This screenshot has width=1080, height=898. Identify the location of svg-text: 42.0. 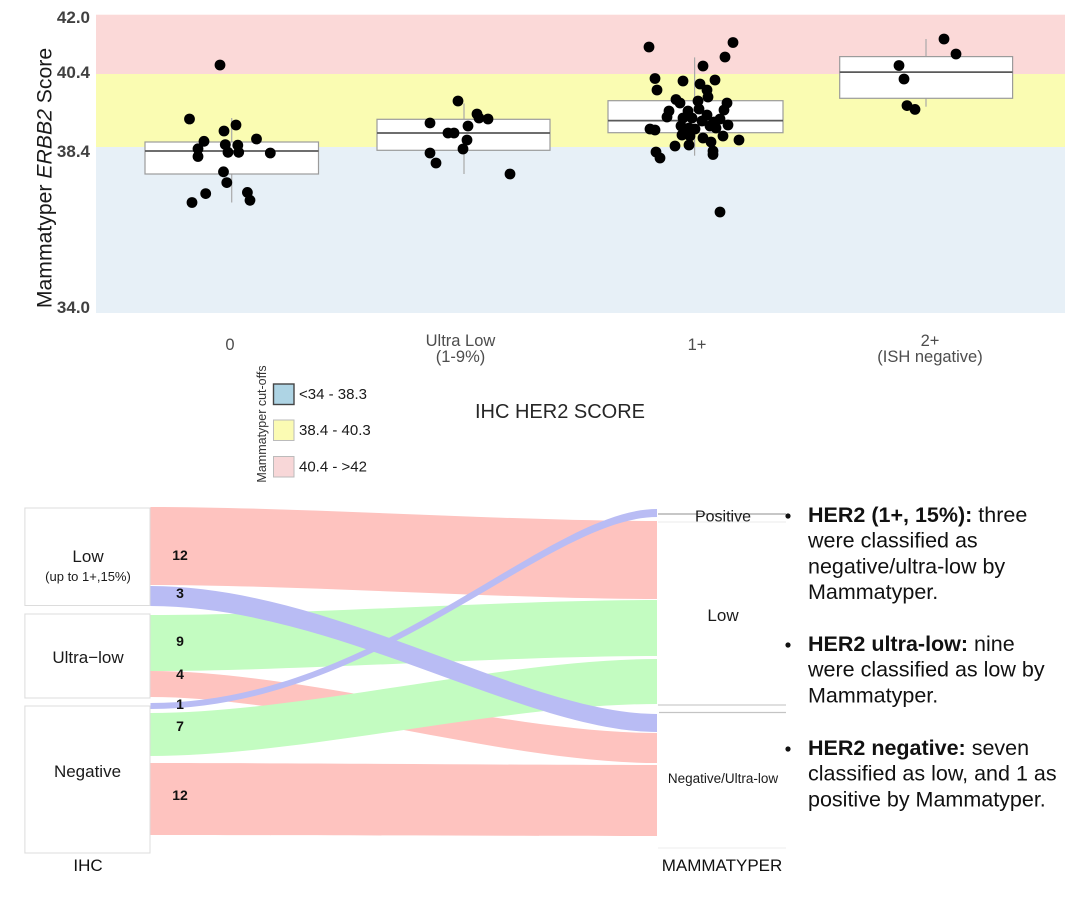
(73, 17).